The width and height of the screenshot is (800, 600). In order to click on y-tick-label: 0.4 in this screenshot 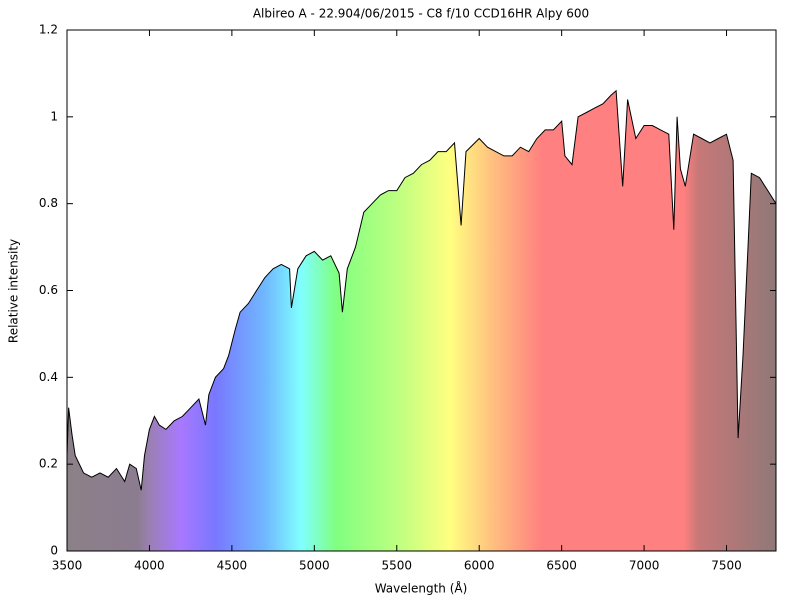, I will do `click(48, 377)`.